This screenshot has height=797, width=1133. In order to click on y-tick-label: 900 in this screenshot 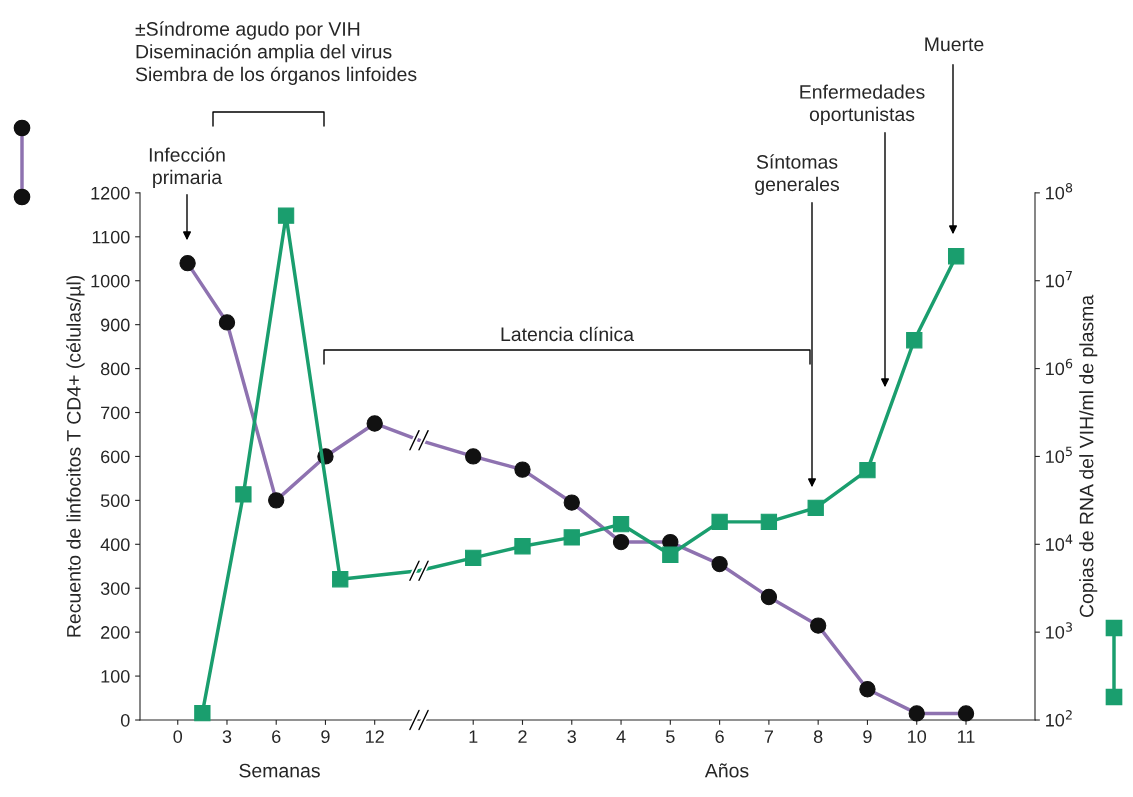, I will do `click(115, 325)`.